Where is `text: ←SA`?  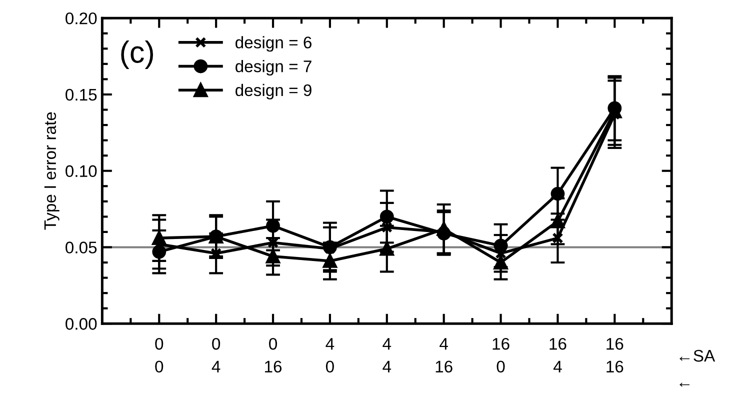 text: ←SA is located at coordinates (698, 356).